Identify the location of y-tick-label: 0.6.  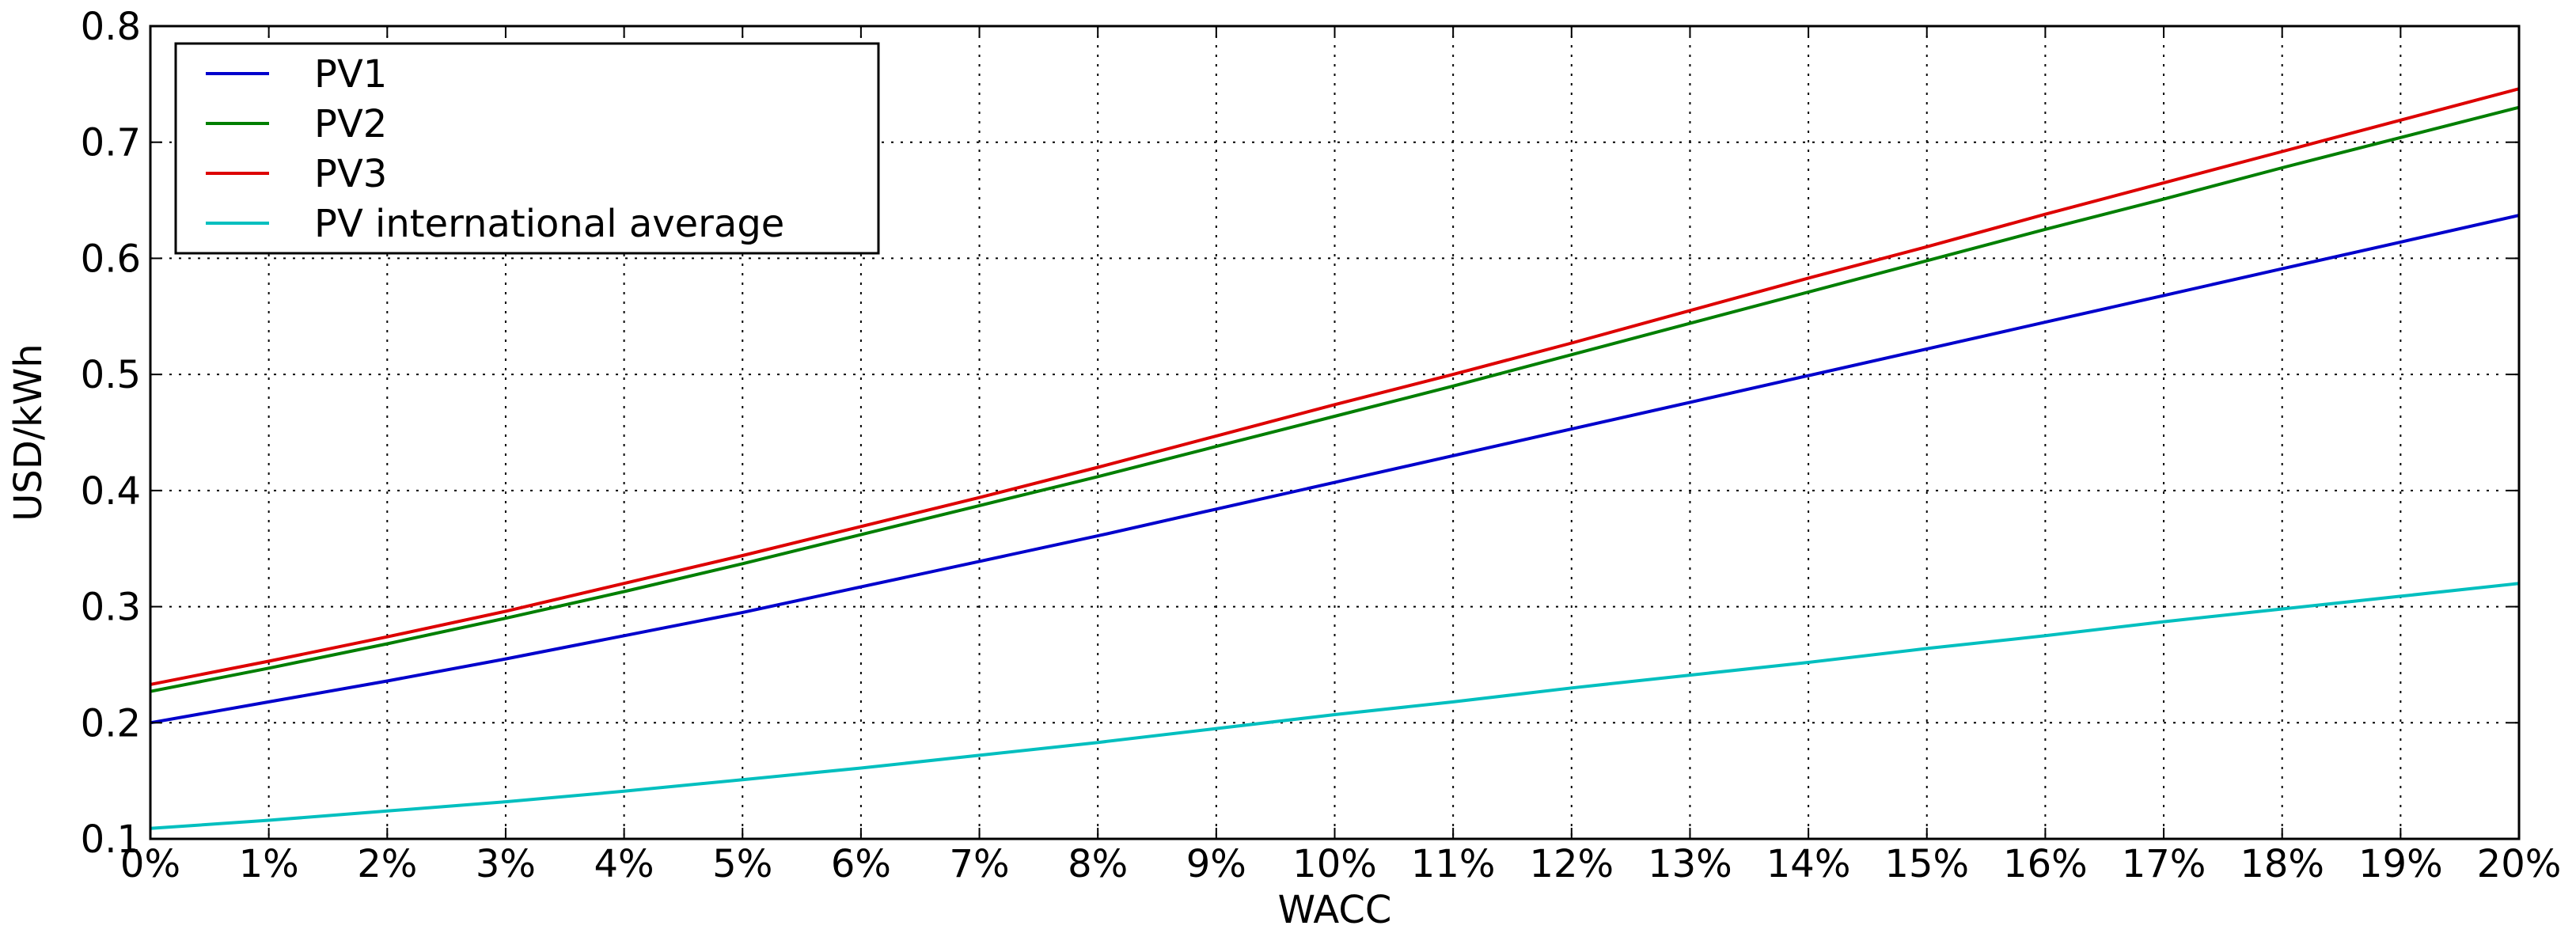
(111, 259).